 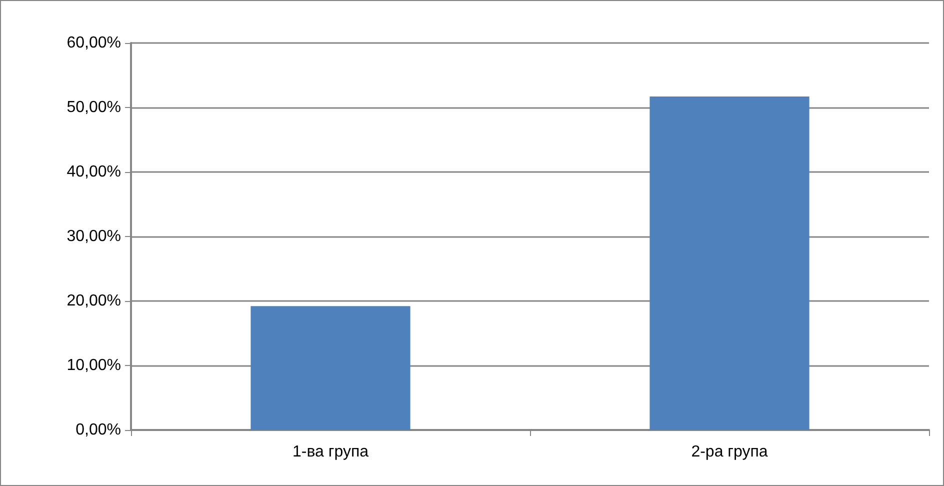 I want to click on y-tick-label: 50,00%, so click(x=93, y=107).